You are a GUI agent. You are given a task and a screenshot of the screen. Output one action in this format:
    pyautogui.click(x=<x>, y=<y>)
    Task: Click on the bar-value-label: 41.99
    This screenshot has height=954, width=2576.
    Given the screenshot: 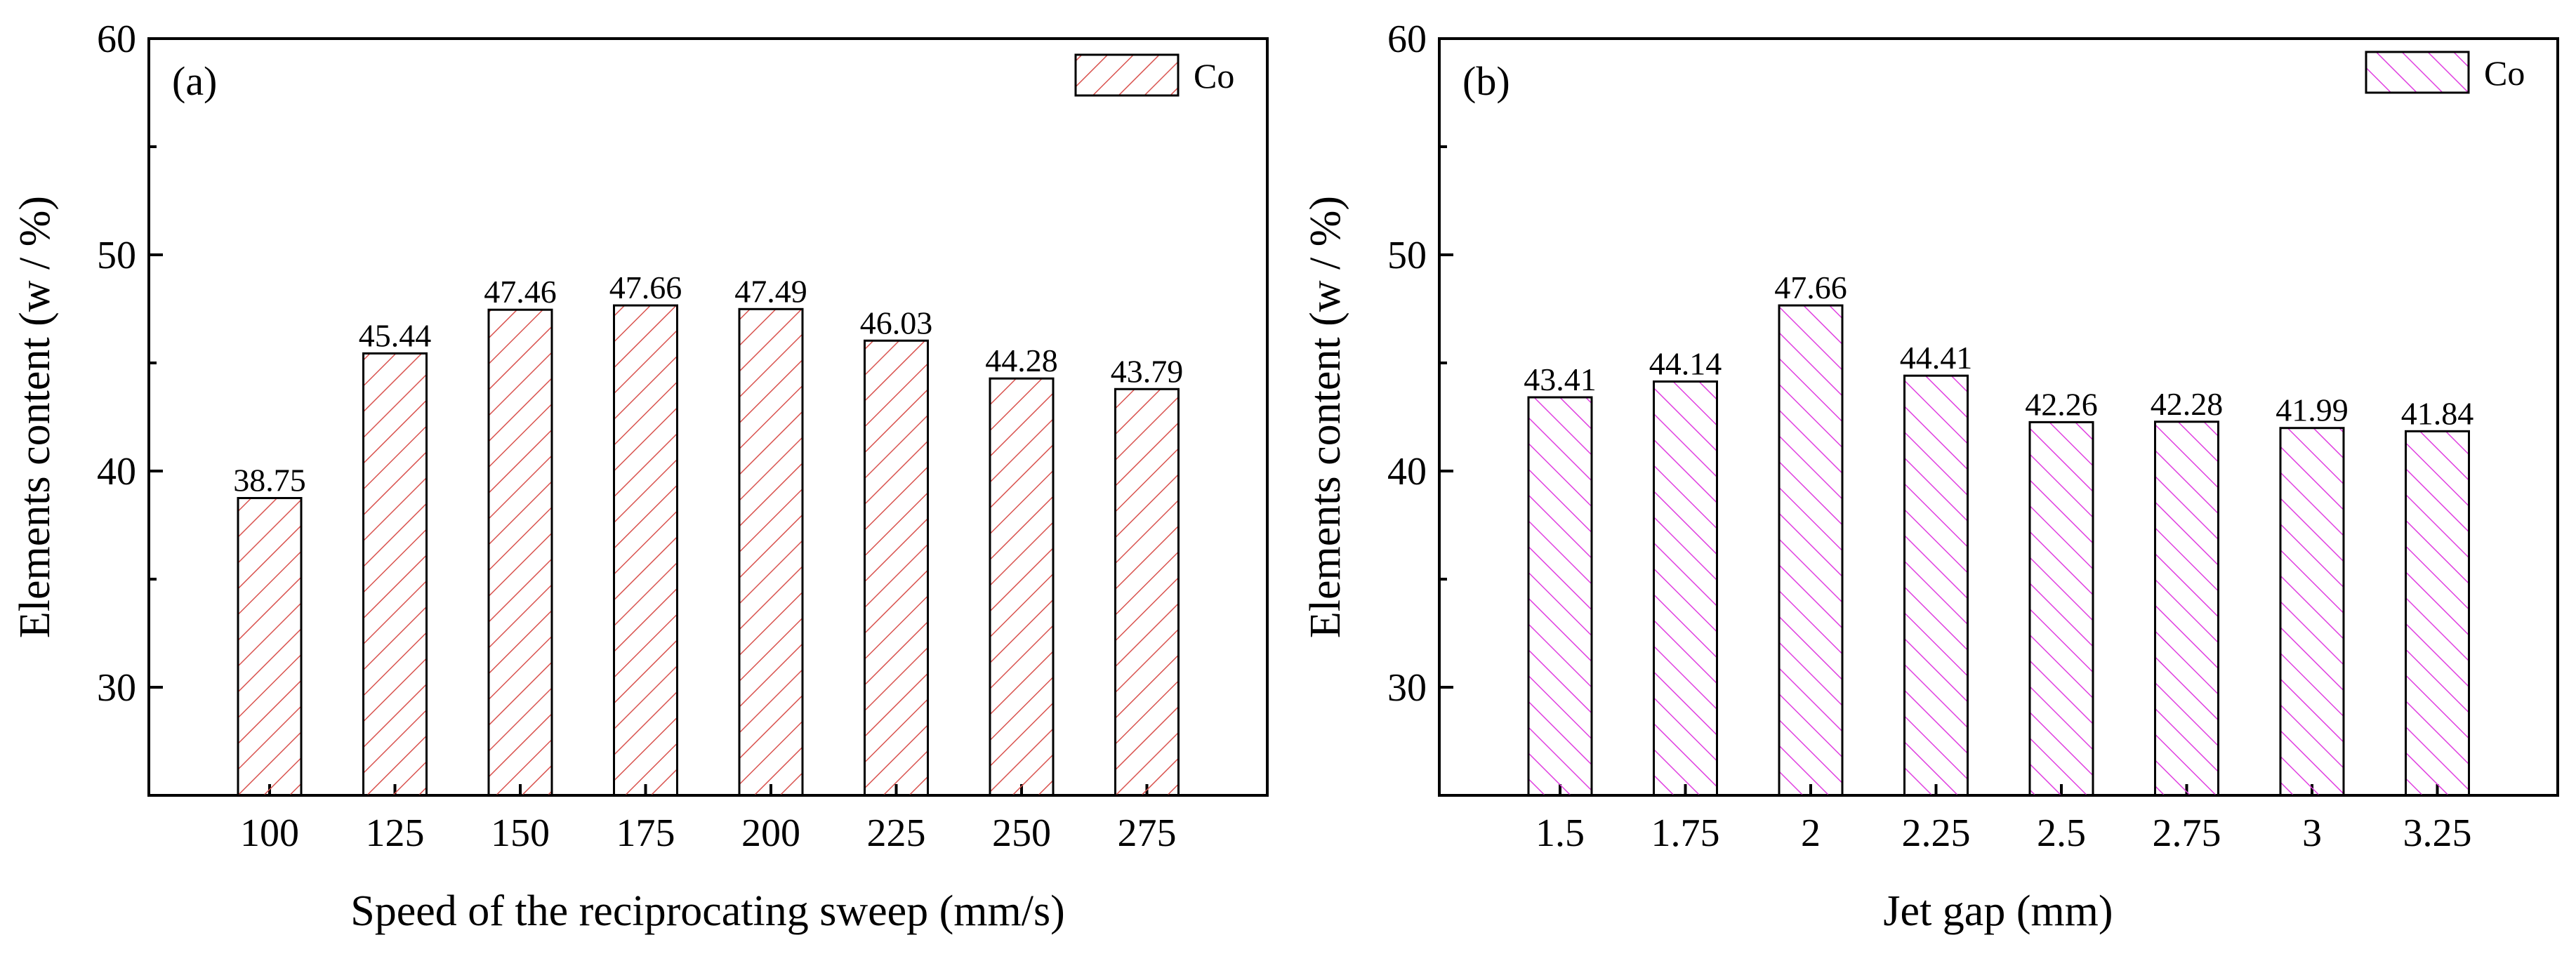 What is the action you would take?
    pyautogui.click(x=2312, y=410)
    